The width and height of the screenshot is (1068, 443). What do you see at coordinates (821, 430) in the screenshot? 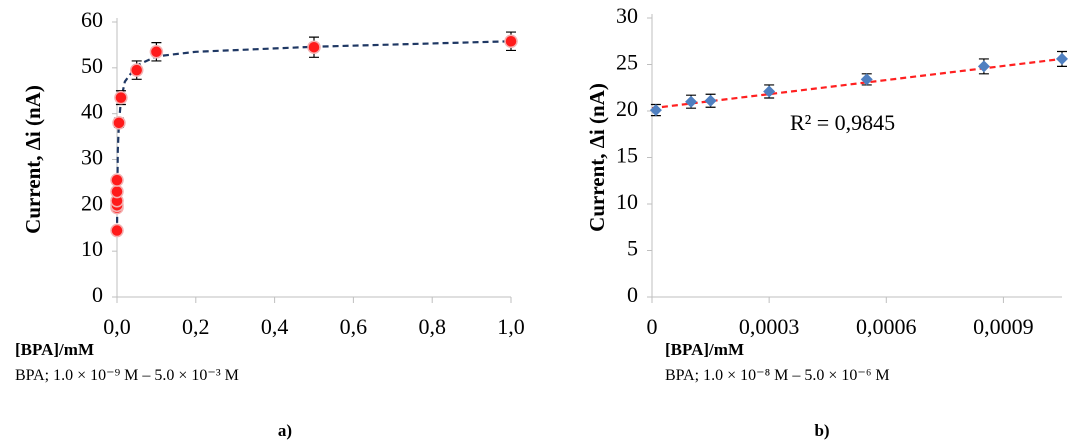
I see `panel-label: b)` at bounding box center [821, 430].